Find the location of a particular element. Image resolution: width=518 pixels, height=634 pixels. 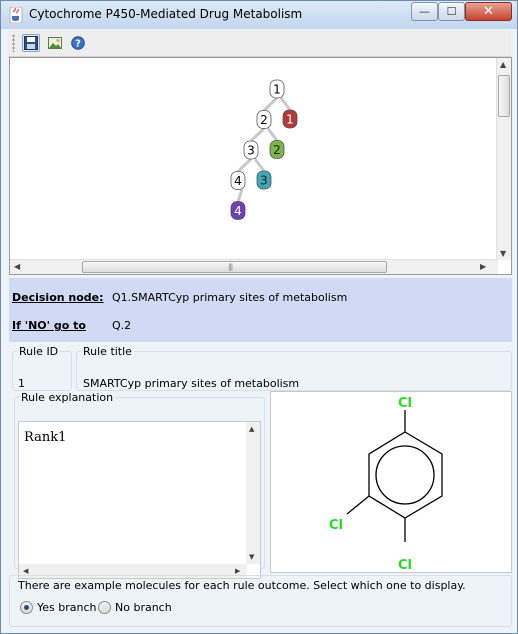

outcome-node-2: 2 is located at coordinates (277, 149).